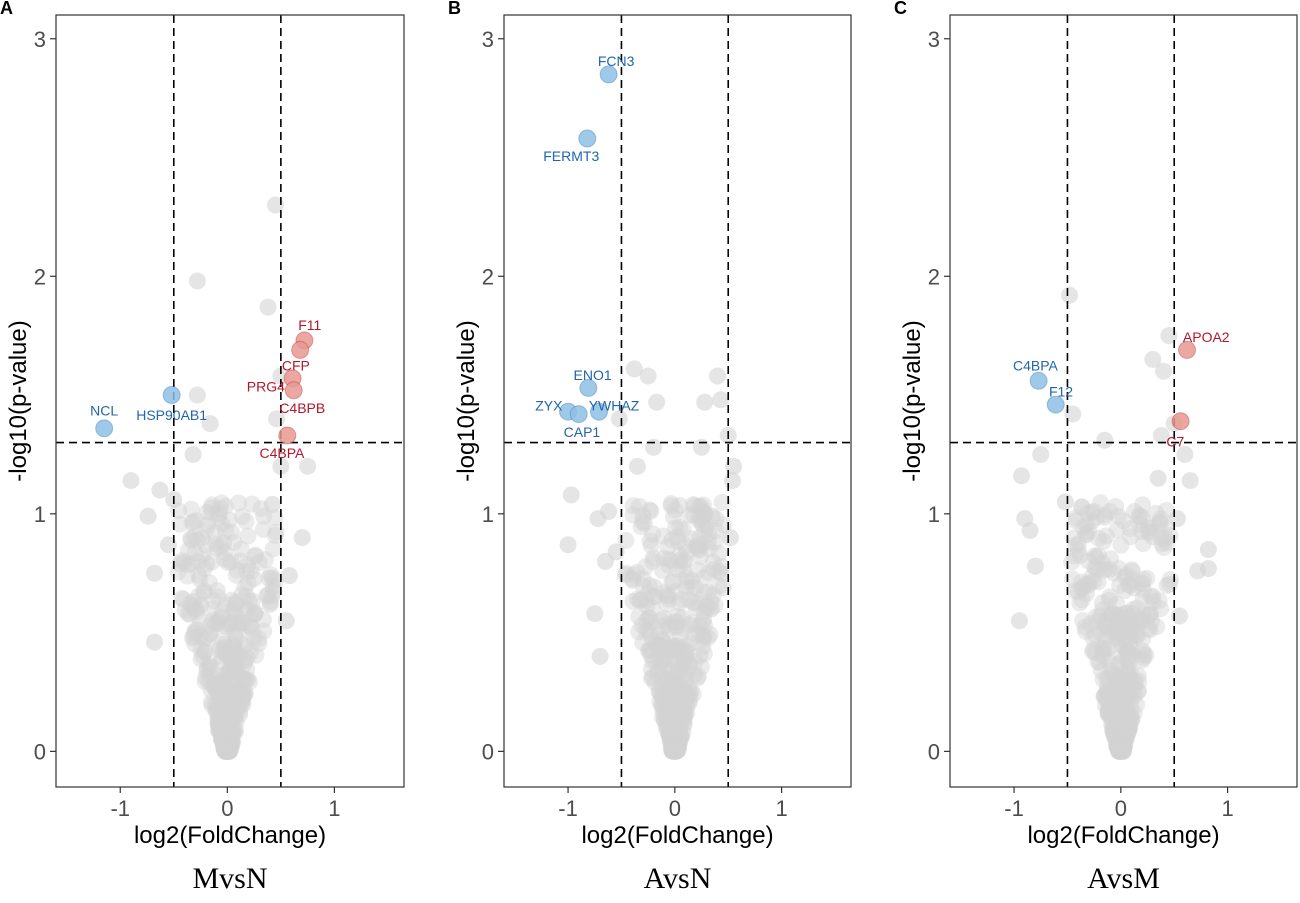  What do you see at coordinates (568, 808) in the screenshot?
I see `x-tick-label: -1` at bounding box center [568, 808].